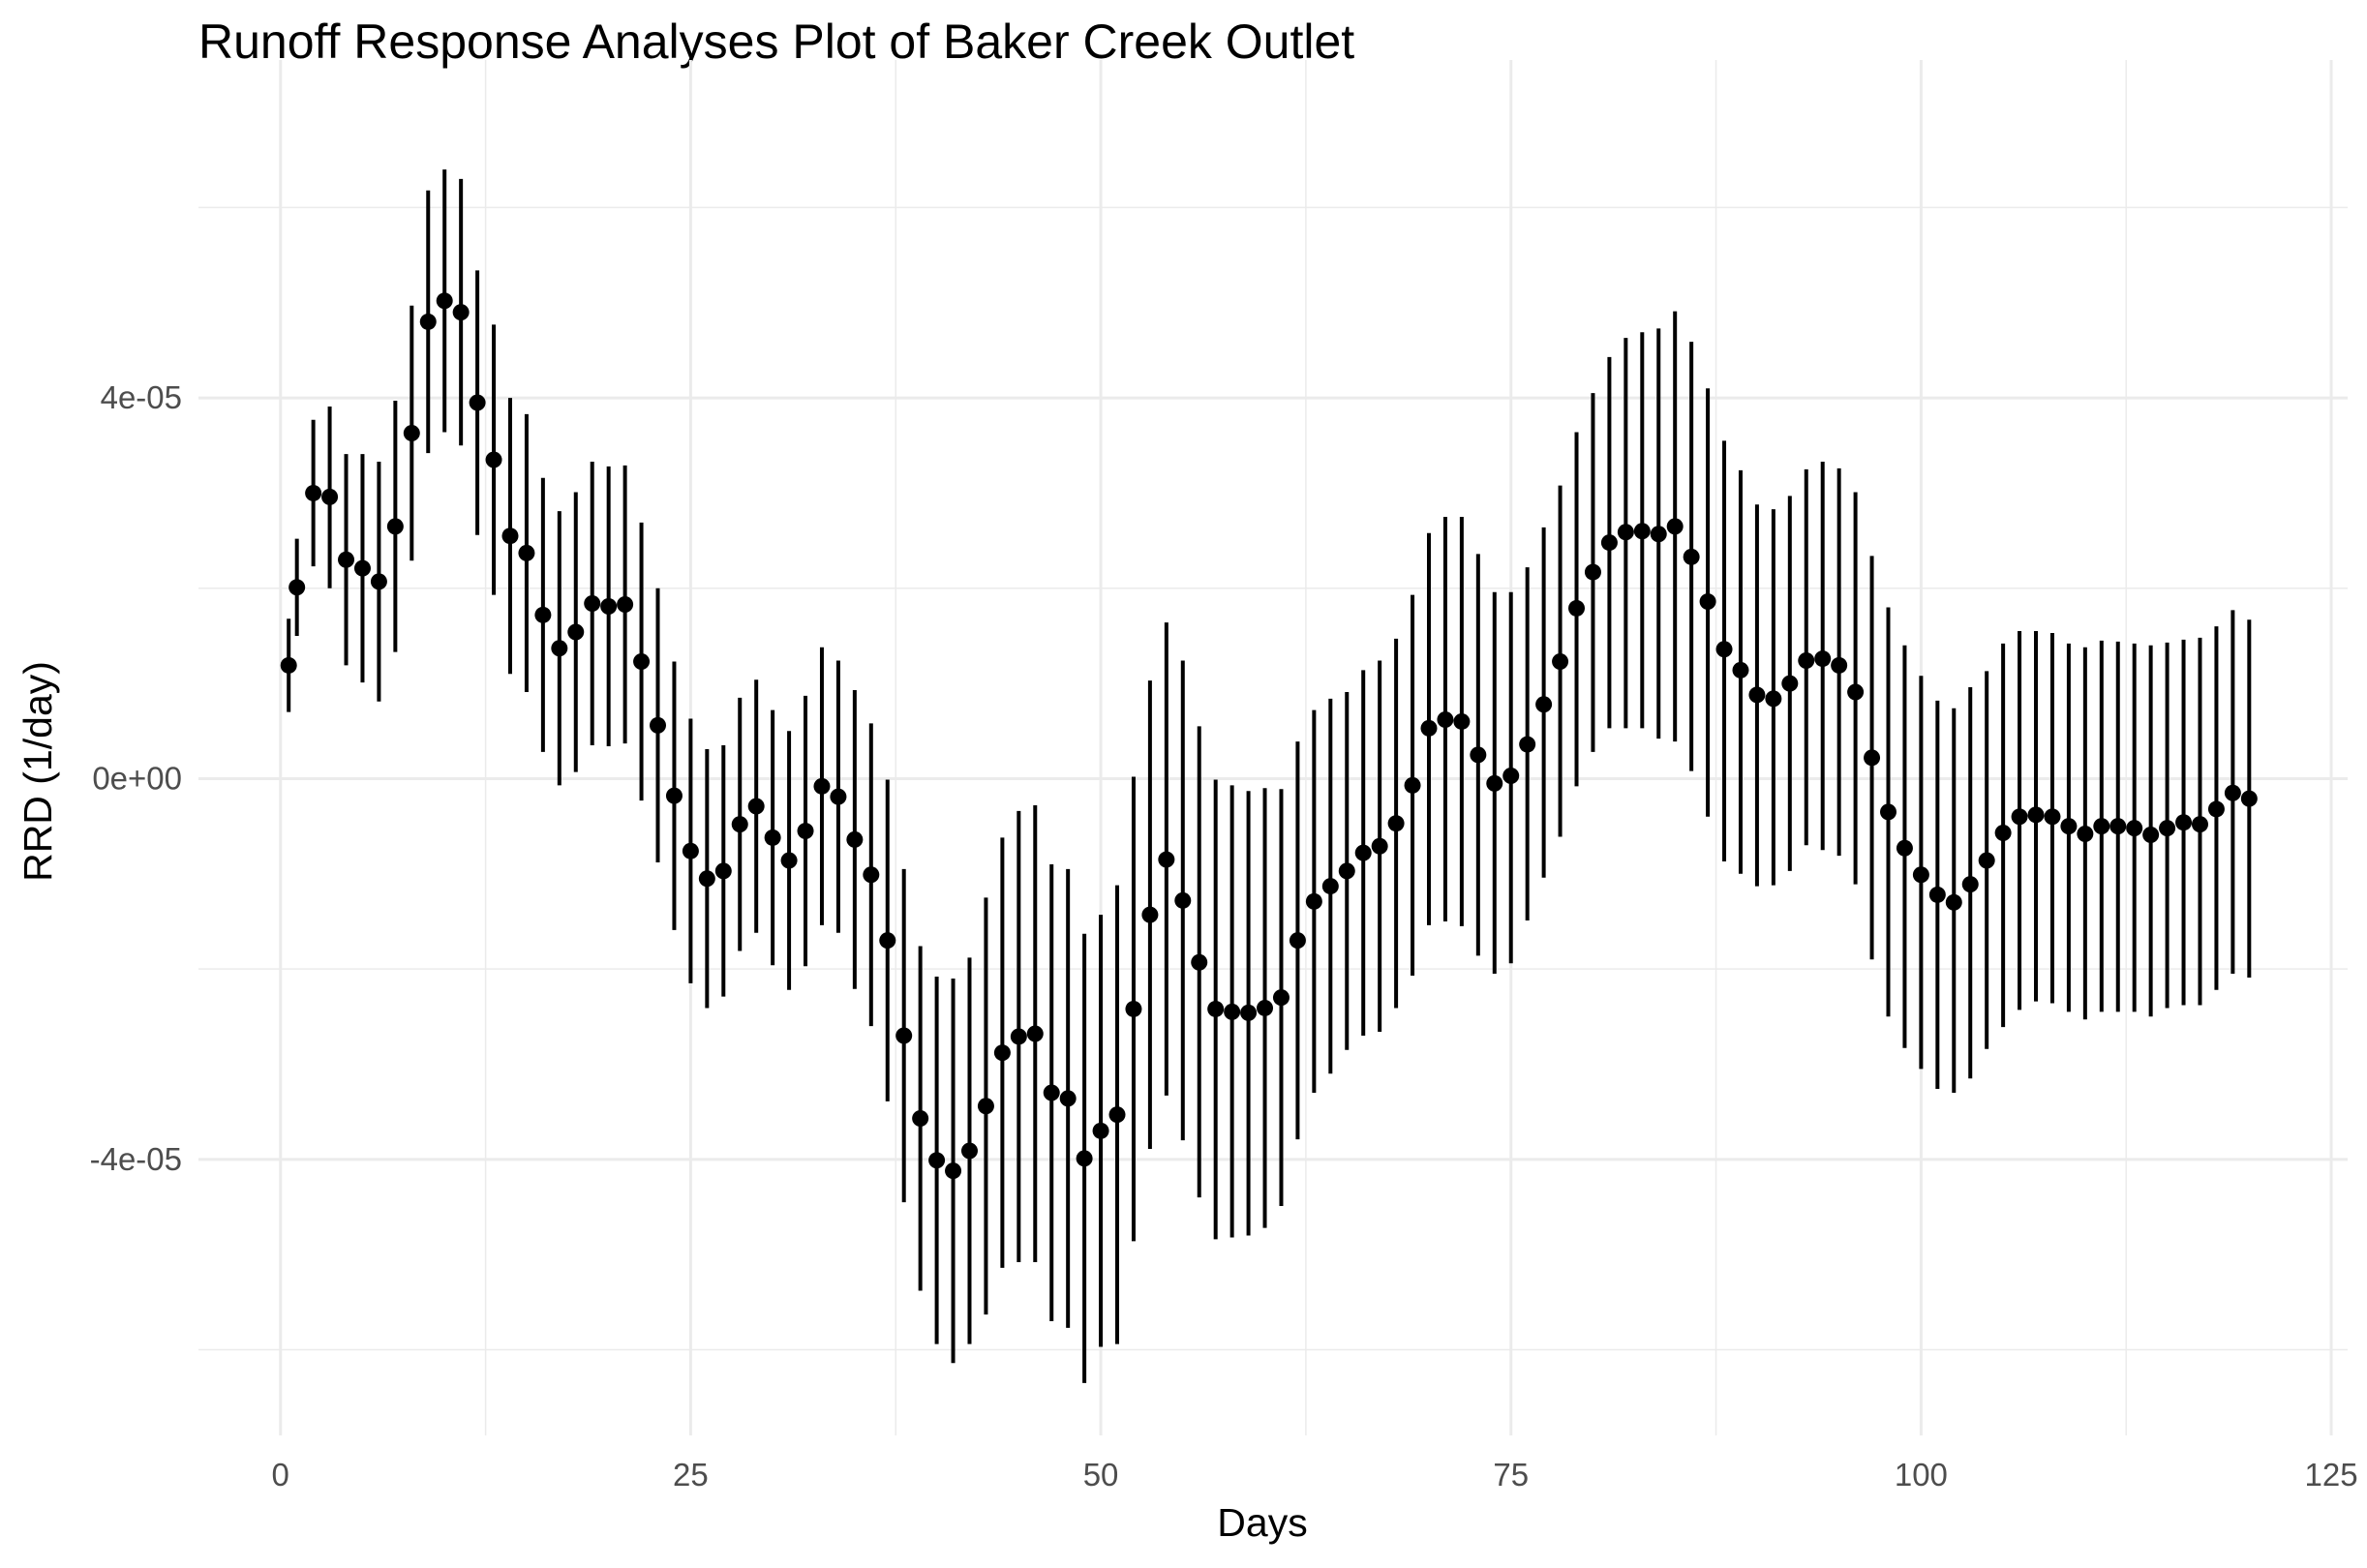 The width and height of the screenshot is (2367, 1568). I want to click on y-axis-tick-labels: 4e-05 0e+00 -4e-05, so click(136, 778).